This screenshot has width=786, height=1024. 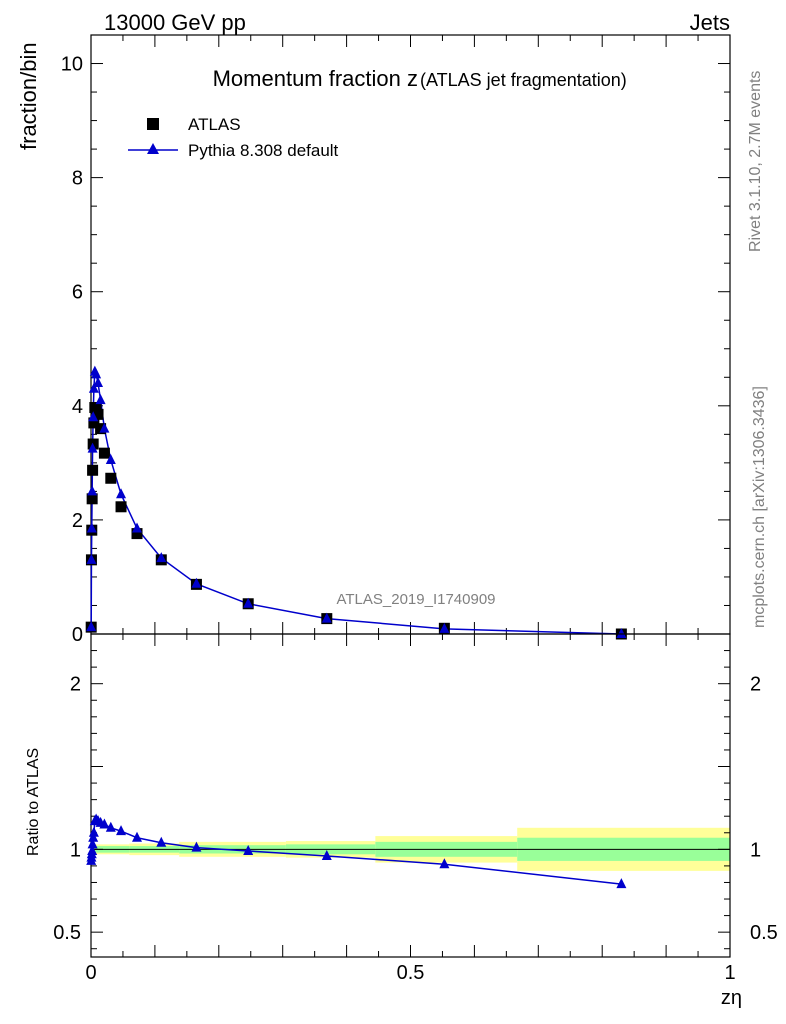 I want to click on main-y-tick-label: 6, so click(x=77, y=293).